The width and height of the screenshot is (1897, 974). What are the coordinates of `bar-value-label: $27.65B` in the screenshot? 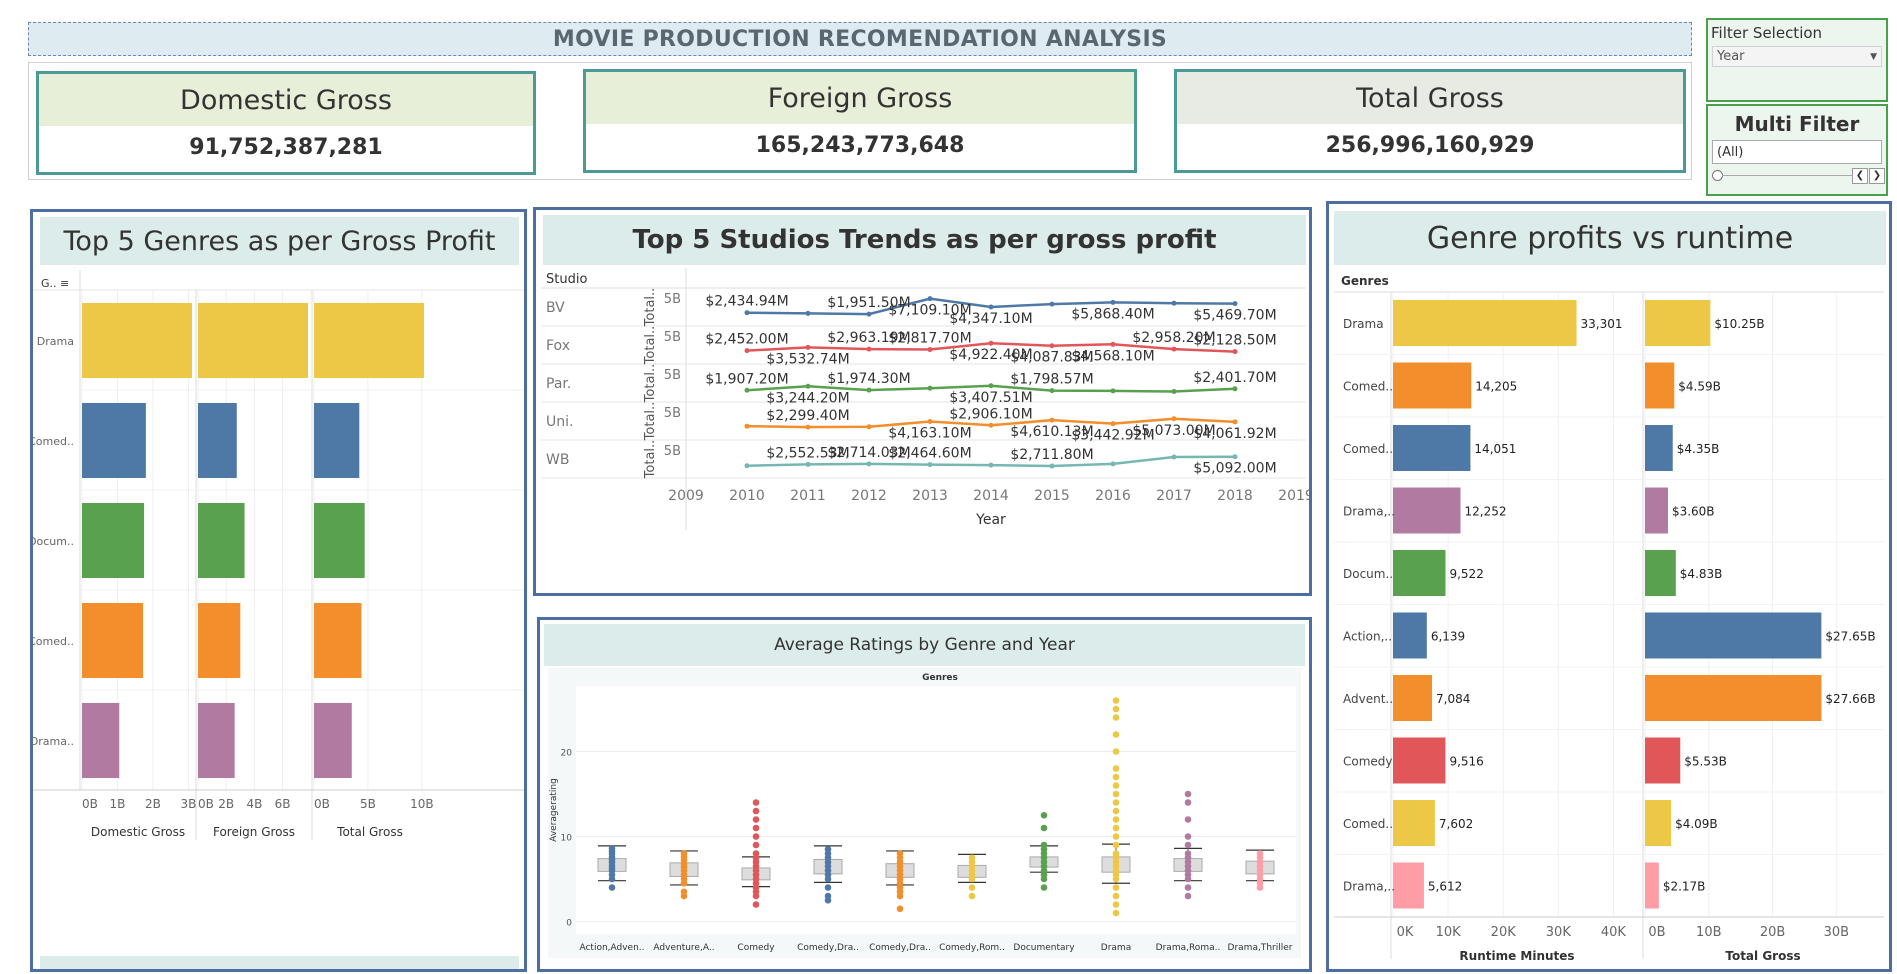 It's located at (1850, 637).